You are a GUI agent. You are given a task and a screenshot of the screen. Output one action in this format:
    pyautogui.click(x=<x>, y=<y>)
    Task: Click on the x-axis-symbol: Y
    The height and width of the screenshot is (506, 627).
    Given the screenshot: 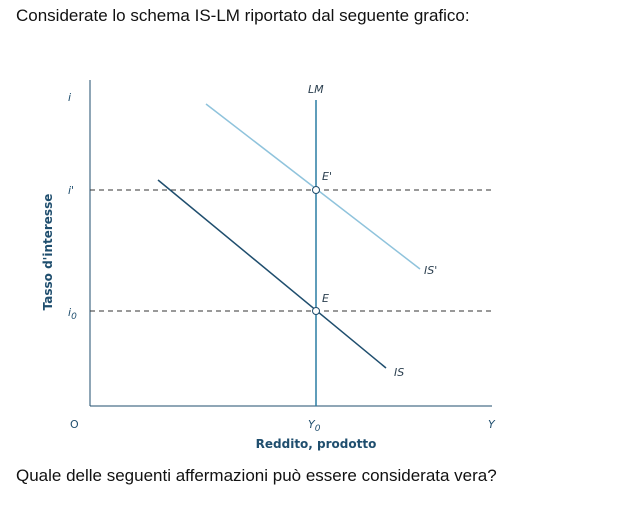 What is the action you would take?
    pyautogui.click(x=492, y=424)
    